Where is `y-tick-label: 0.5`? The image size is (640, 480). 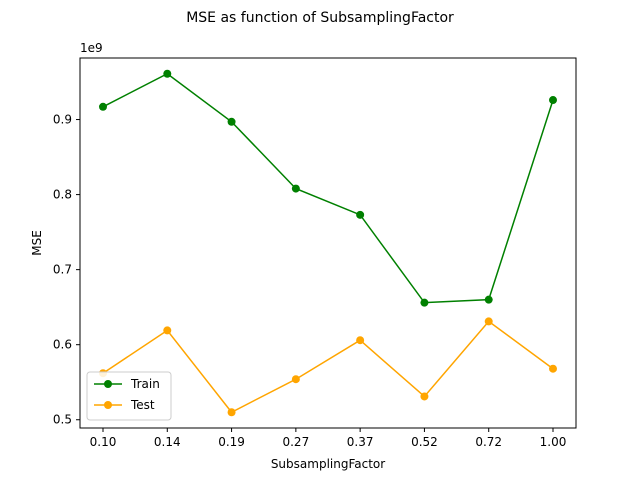 y-tick-label: 0.5 is located at coordinates (62, 420).